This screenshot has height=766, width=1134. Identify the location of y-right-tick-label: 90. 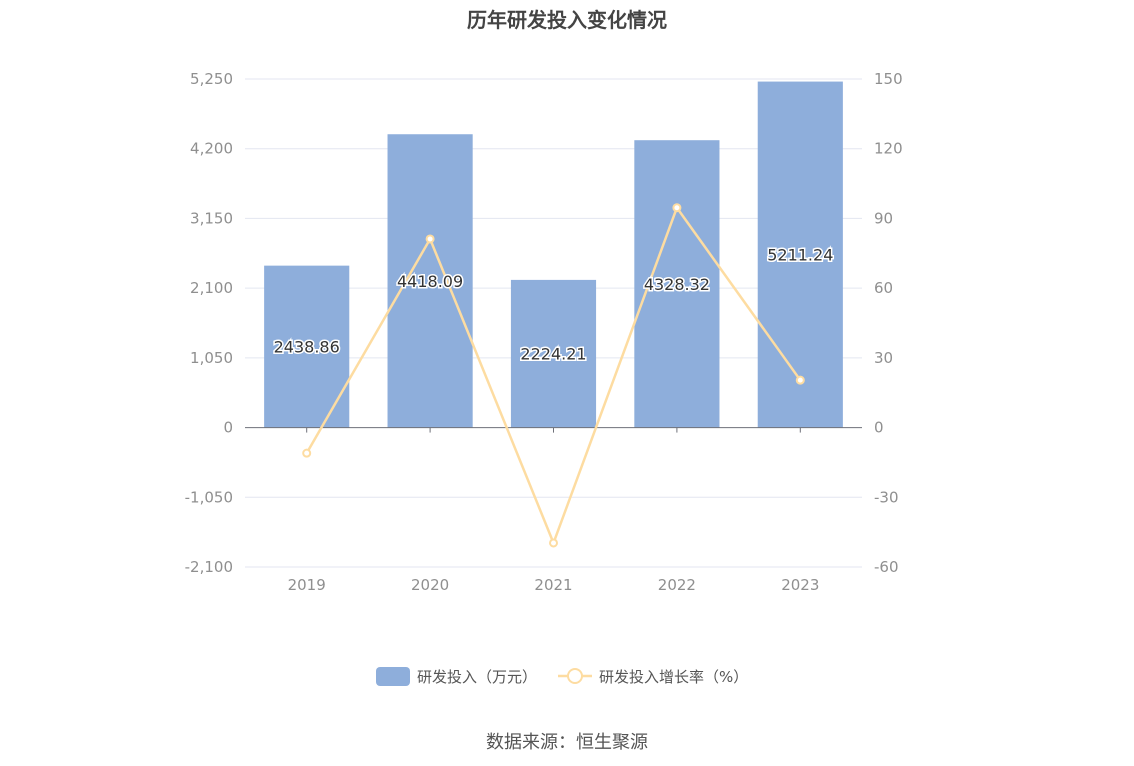
(883, 218).